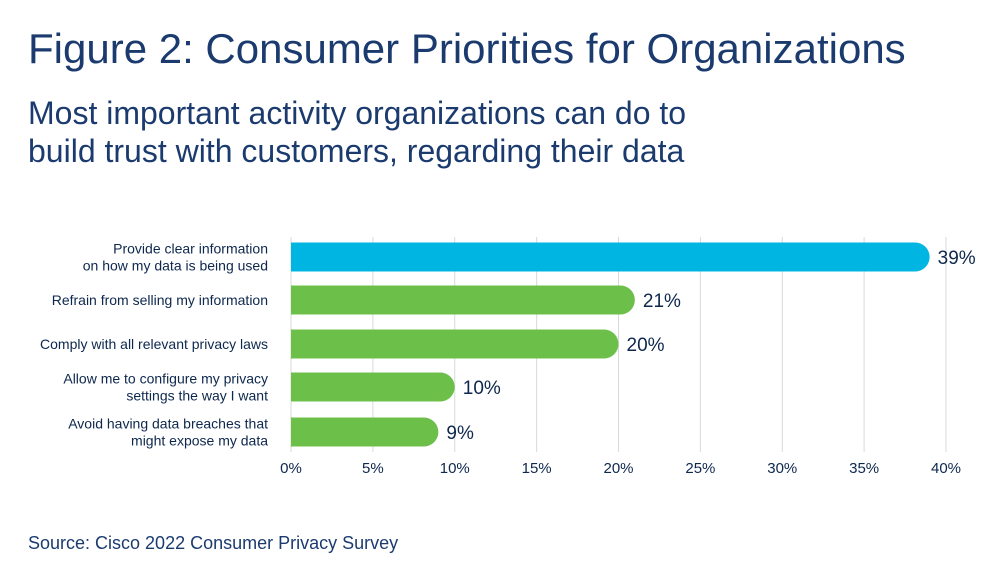 The width and height of the screenshot is (1000, 578). What do you see at coordinates (160, 300) in the screenshot?
I see `category-label: Refrain from selling my information` at bounding box center [160, 300].